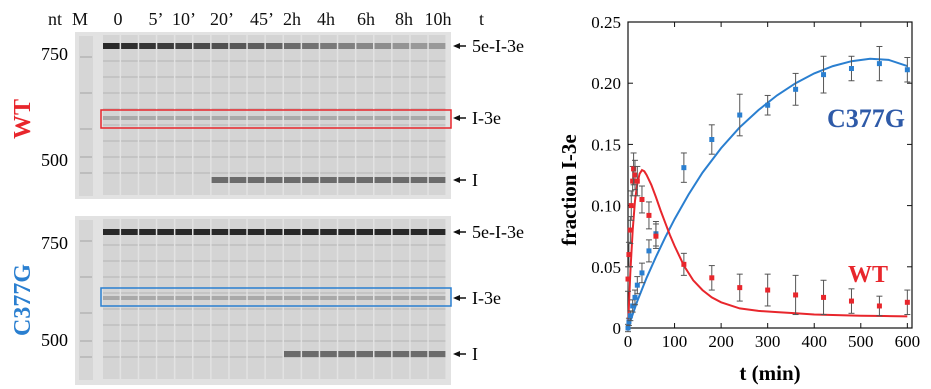  What do you see at coordinates (769, 373) in the screenshot?
I see `x-axis-label: t (min)` at bounding box center [769, 373].